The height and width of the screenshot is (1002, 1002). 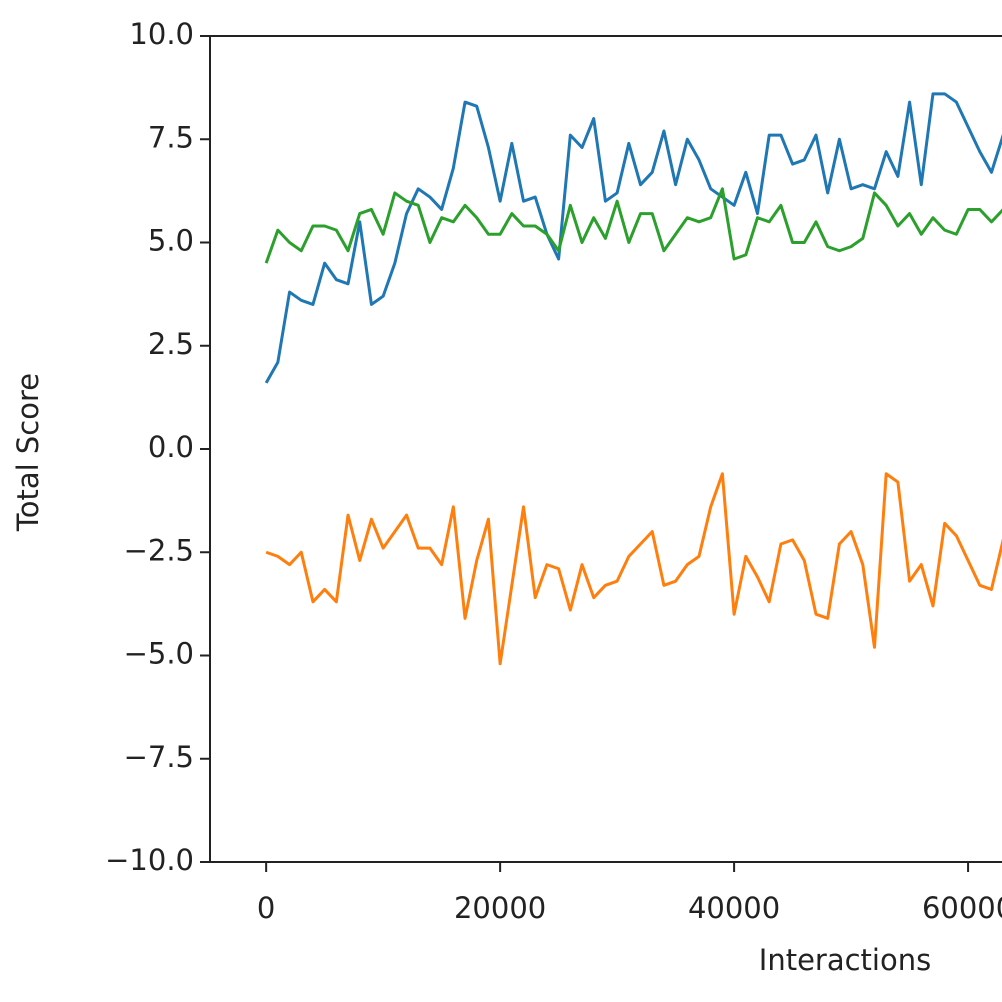 What do you see at coordinates (500, 908) in the screenshot?
I see `x-tick-label: 20000` at bounding box center [500, 908].